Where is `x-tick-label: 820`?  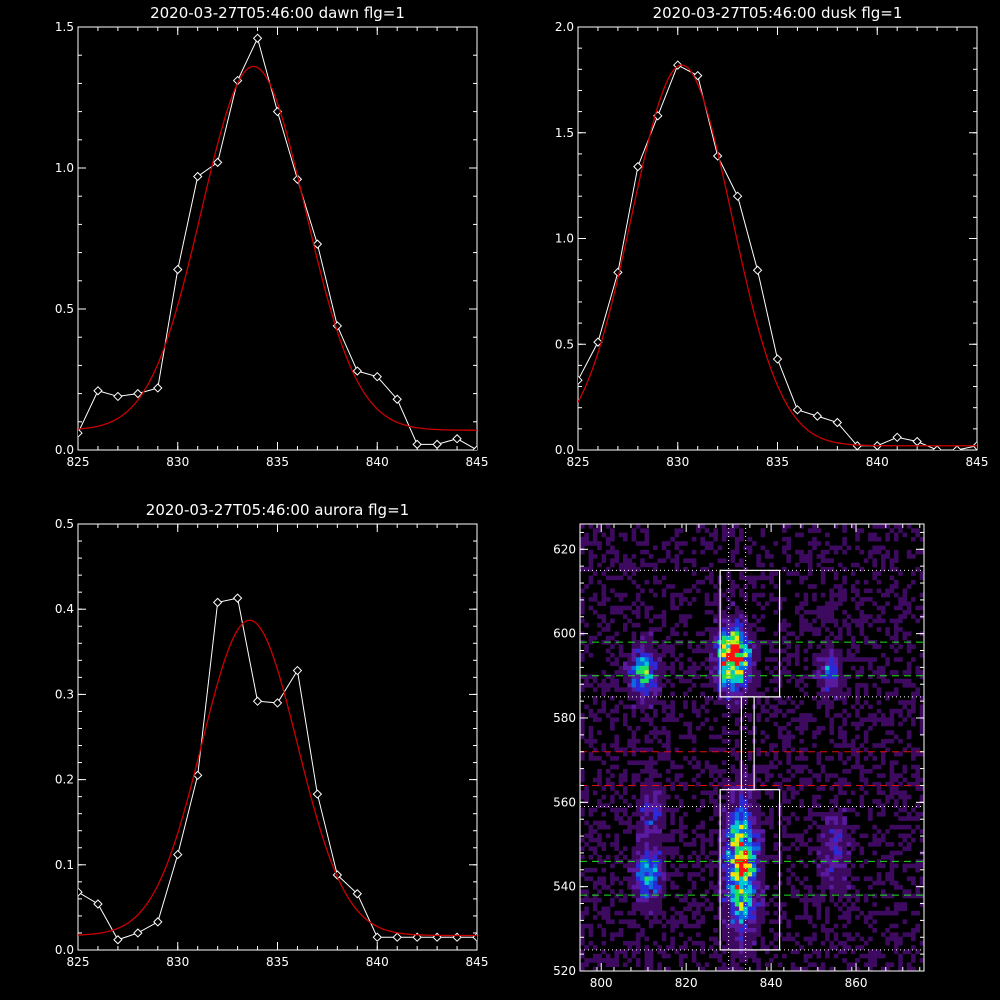 x-tick-label: 820 is located at coordinates (686, 983).